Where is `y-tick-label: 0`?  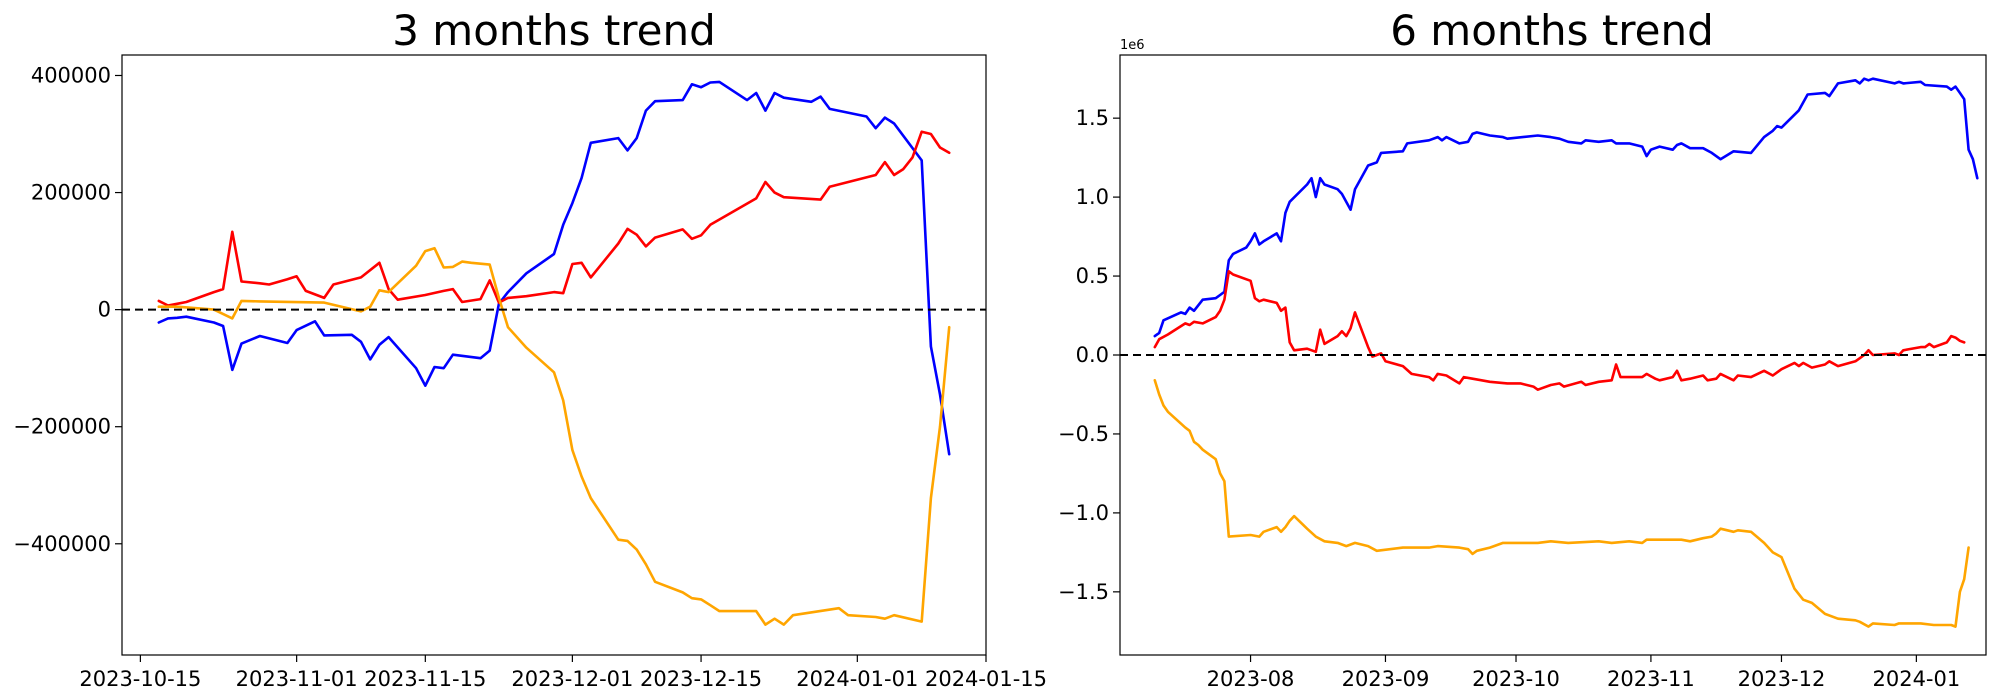
y-tick-label: 0 is located at coordinates (104, 310).